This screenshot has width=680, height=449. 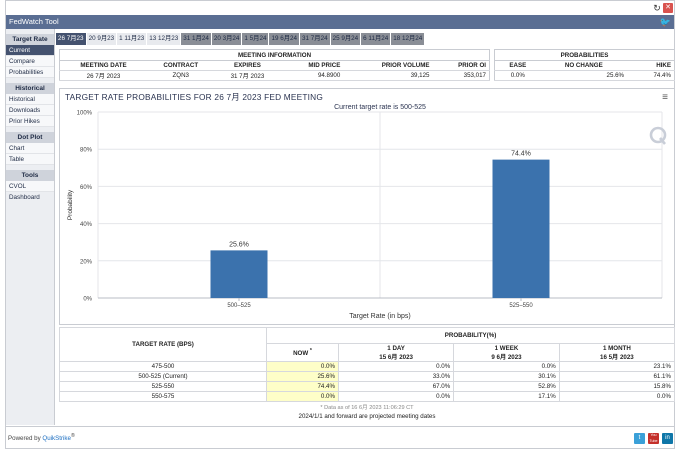 What do you see at coordinates (301, 354) in the screenshot?
I see `col-header-now-label: NOW` at bounding box center [301, 354].